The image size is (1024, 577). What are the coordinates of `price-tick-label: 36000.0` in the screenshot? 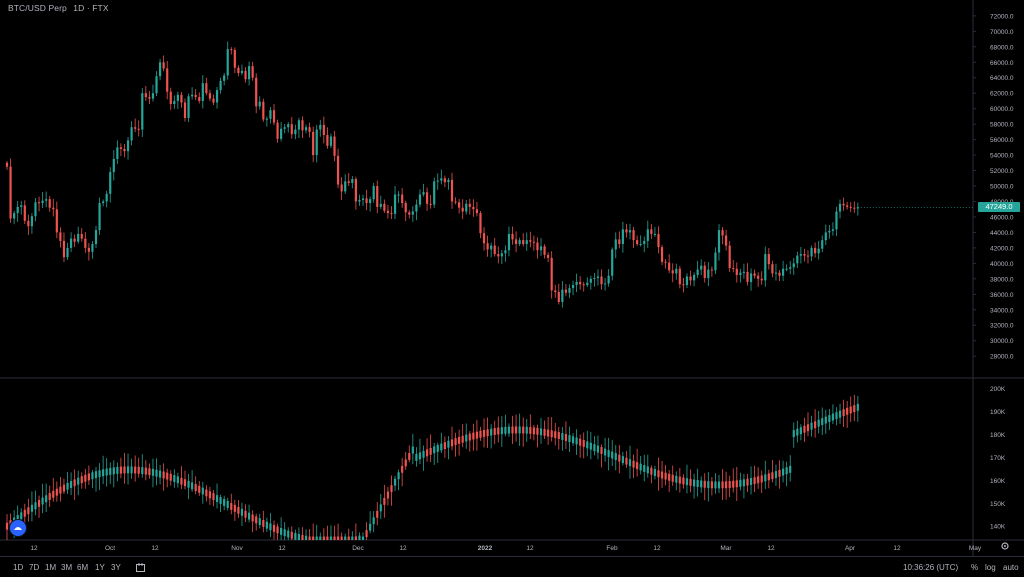 It's located at (1002, 295).